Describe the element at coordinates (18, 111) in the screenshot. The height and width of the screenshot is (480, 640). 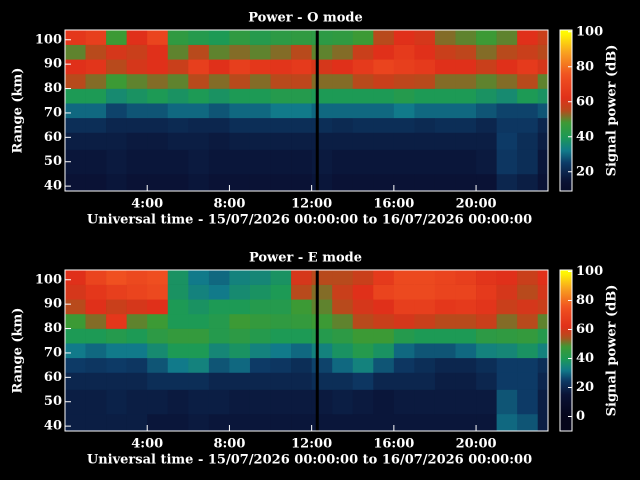
I see `y-axis-label: Range (km)` at that location.